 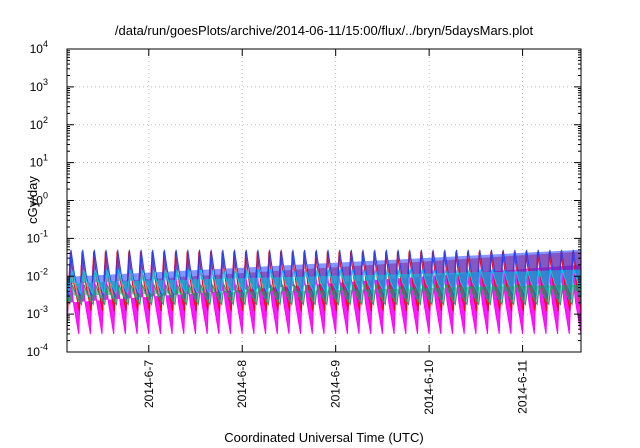 I want to click on y-tick-exponent: -2, so click(x=44, y=271).